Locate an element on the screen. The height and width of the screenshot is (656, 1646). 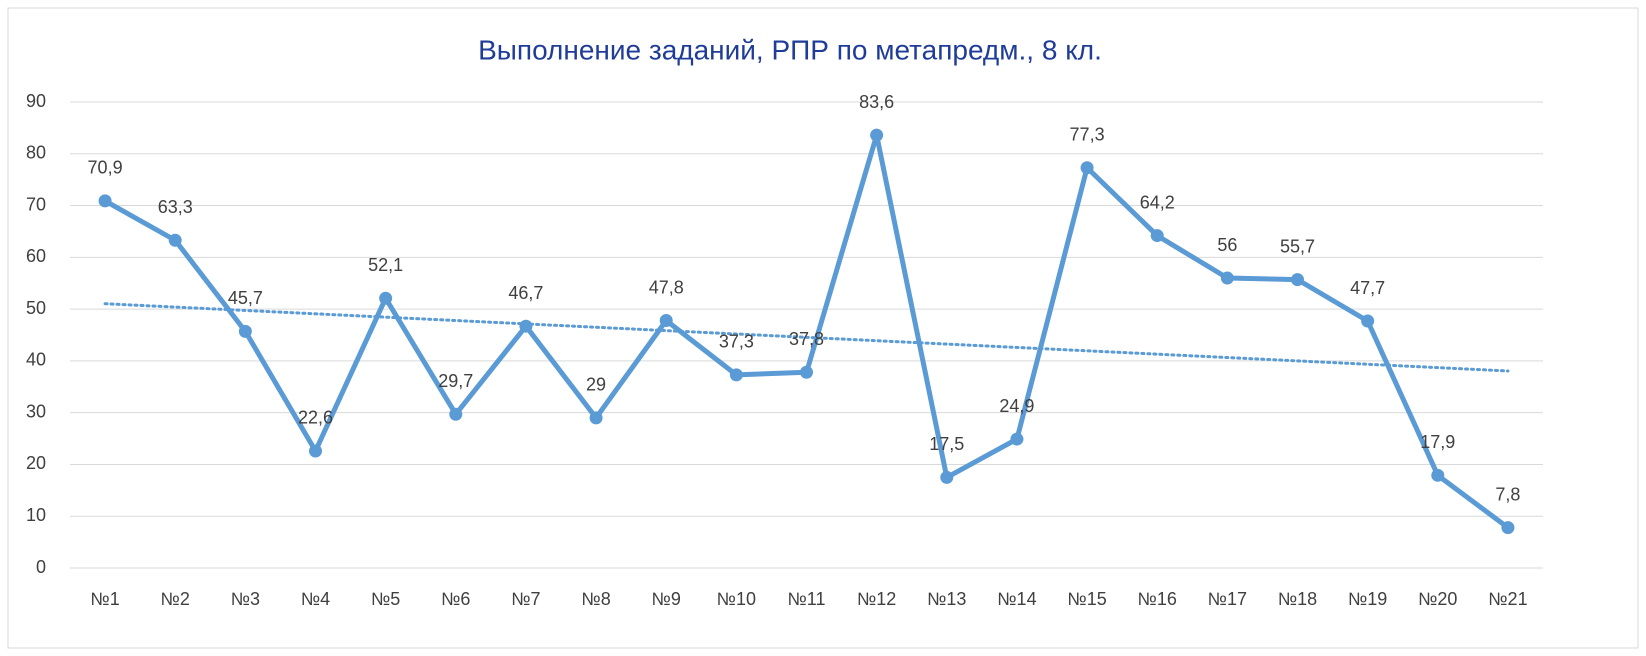
x-tick-label: №16 is located at coordinates (1157, 599).